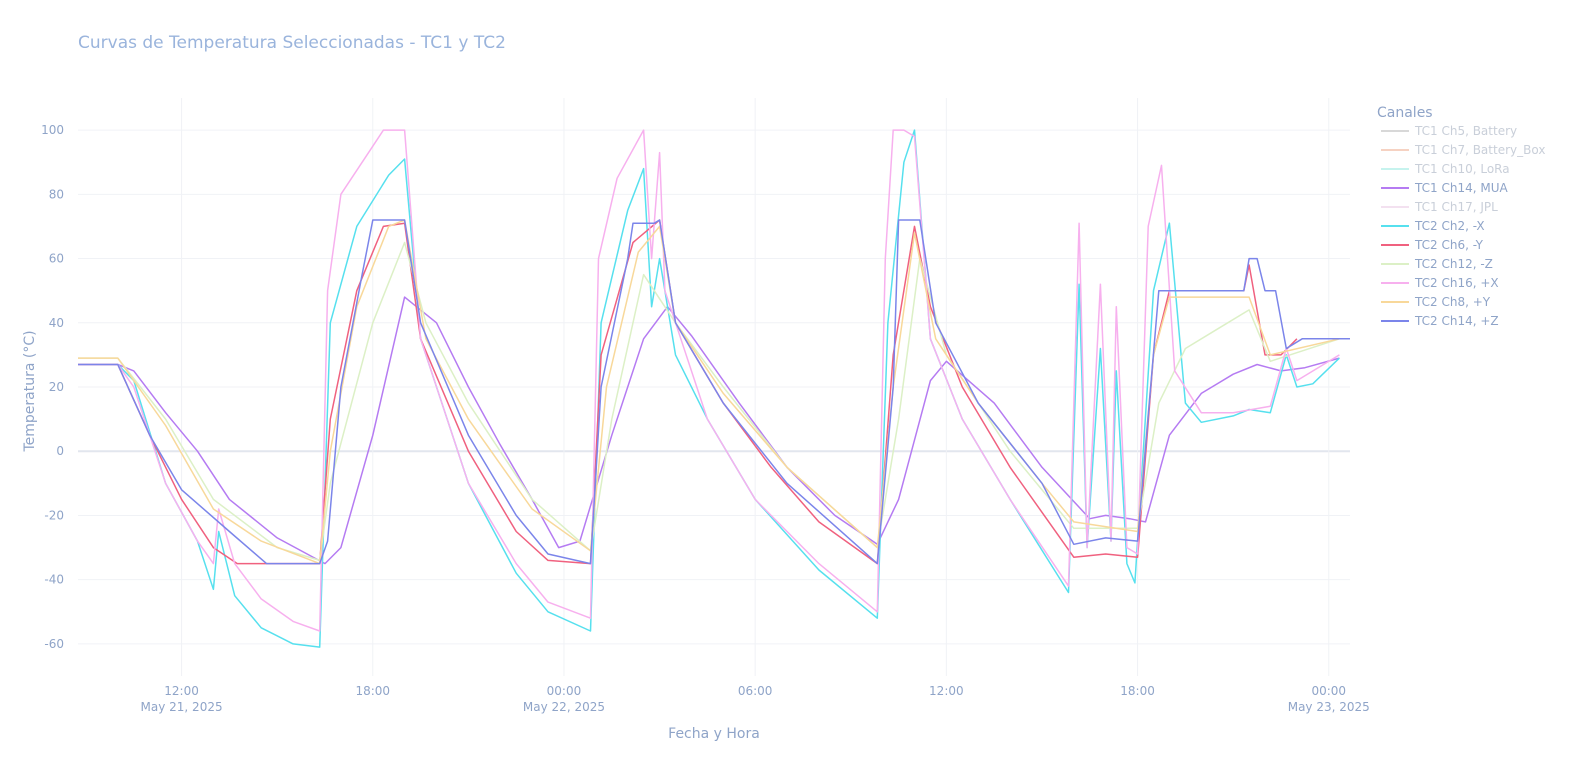  Describe the element at coordinates (56, 387) in the screenshot. I see `y-tick-label: 20` at that location.